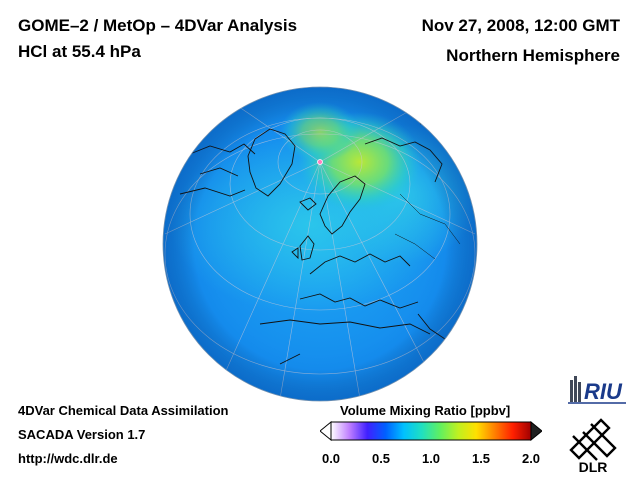  Describe the element at coordinates (536, 431) in the screenshot. I see `colorbar-right-arrow` at that location.